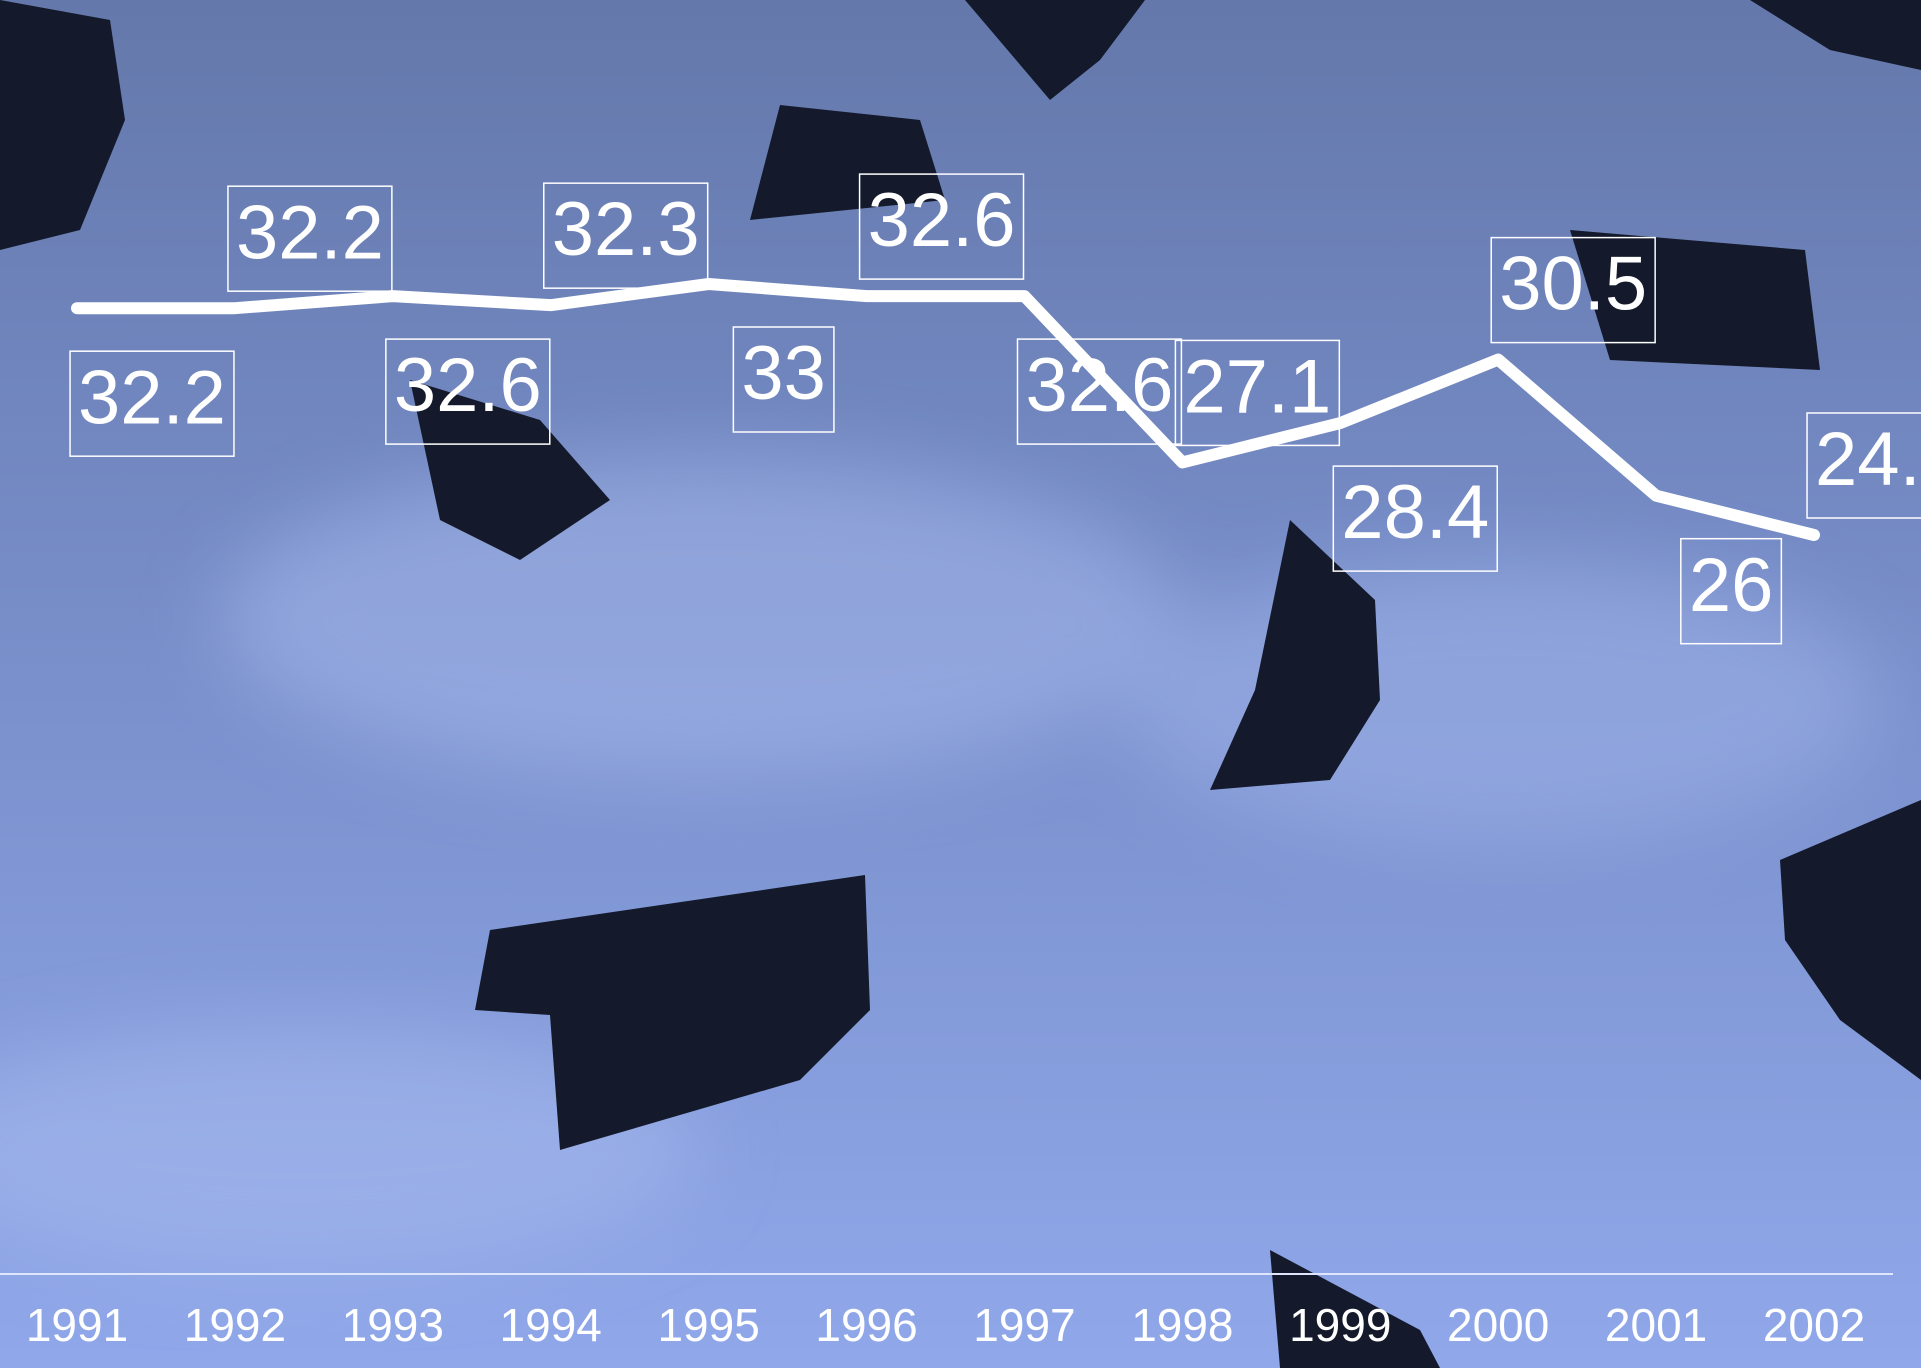 The image size is (1921, 1368). Describe the element at coordinates (1731, 585) in the screenshot. I see `data-label: 26` at that location.